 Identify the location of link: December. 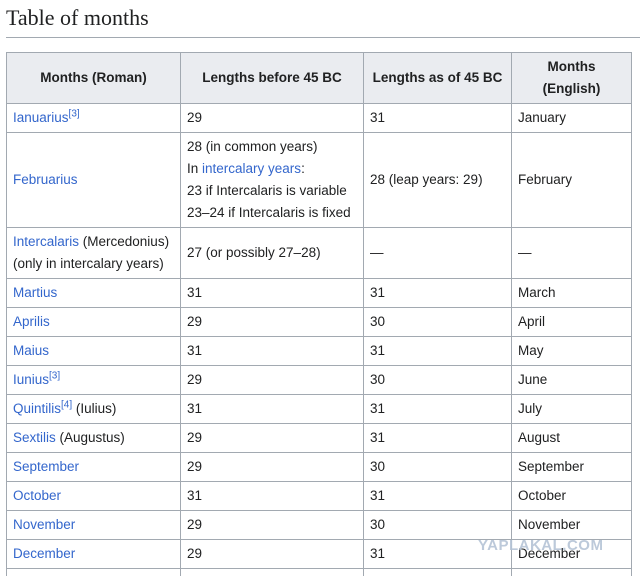
(44, 553).